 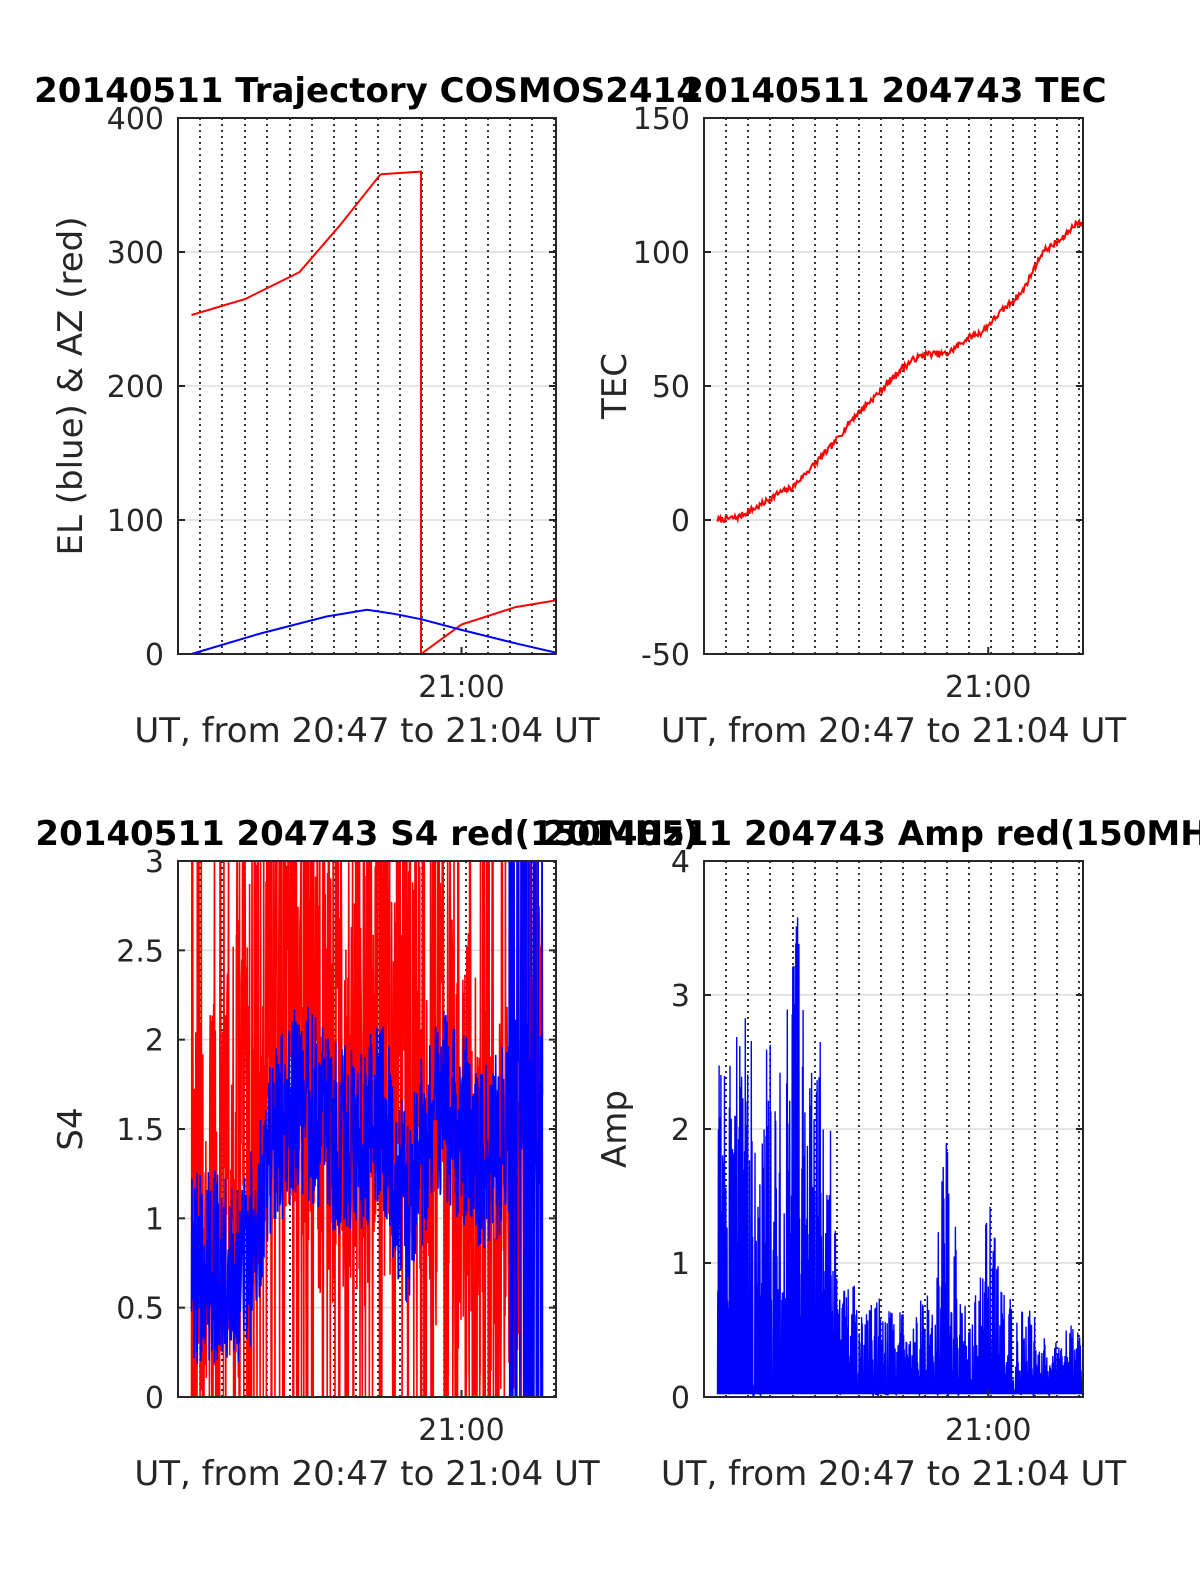 I want to click on y-tick-label: 300, so click(x=135, y=253).